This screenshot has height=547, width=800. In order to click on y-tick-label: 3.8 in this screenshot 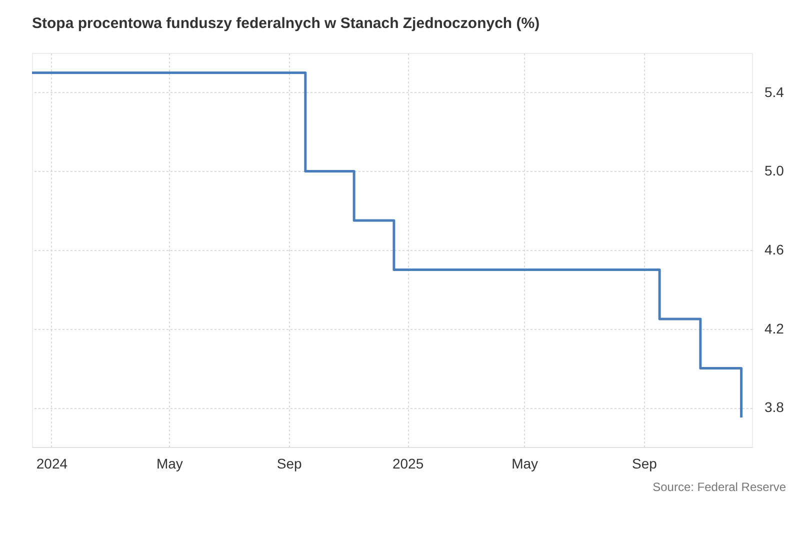, I will do `click(774, 407)`.